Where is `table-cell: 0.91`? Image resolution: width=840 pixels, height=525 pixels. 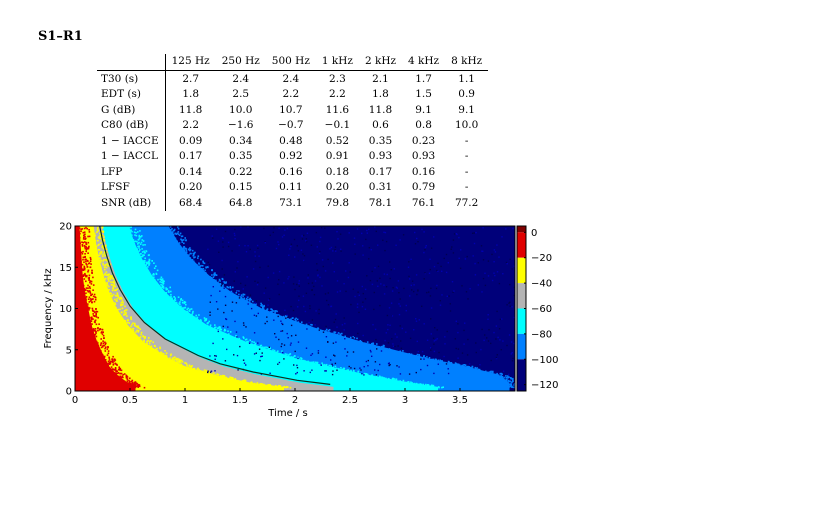
table-cell: 0.91 is located at coordinates (337, 156).